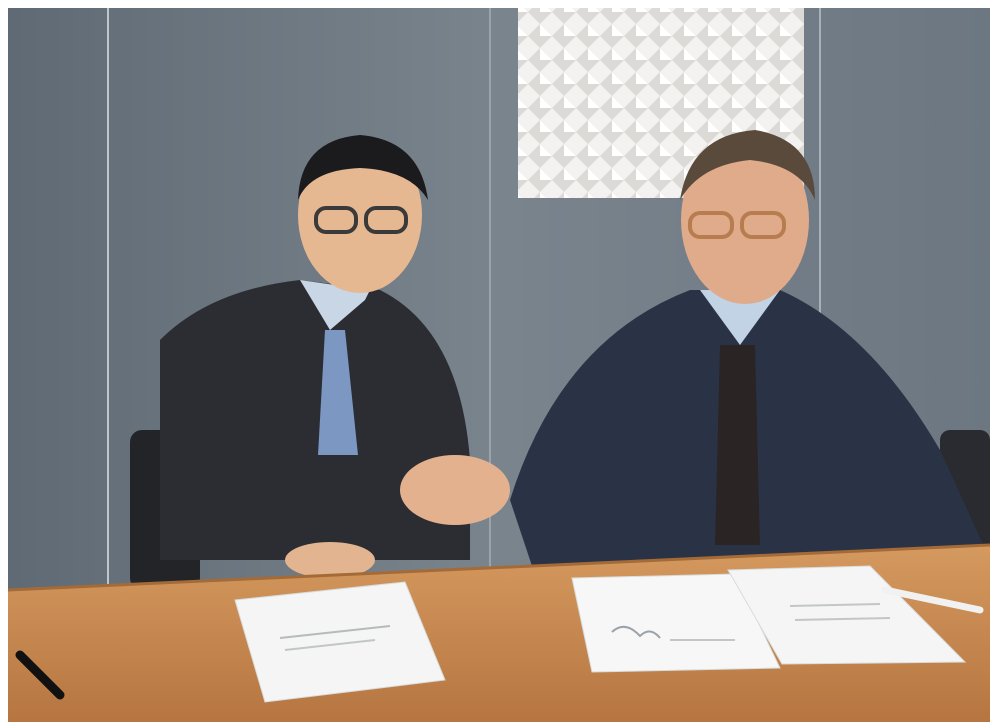  I want to click on pen-on-table, so click(40, 675).